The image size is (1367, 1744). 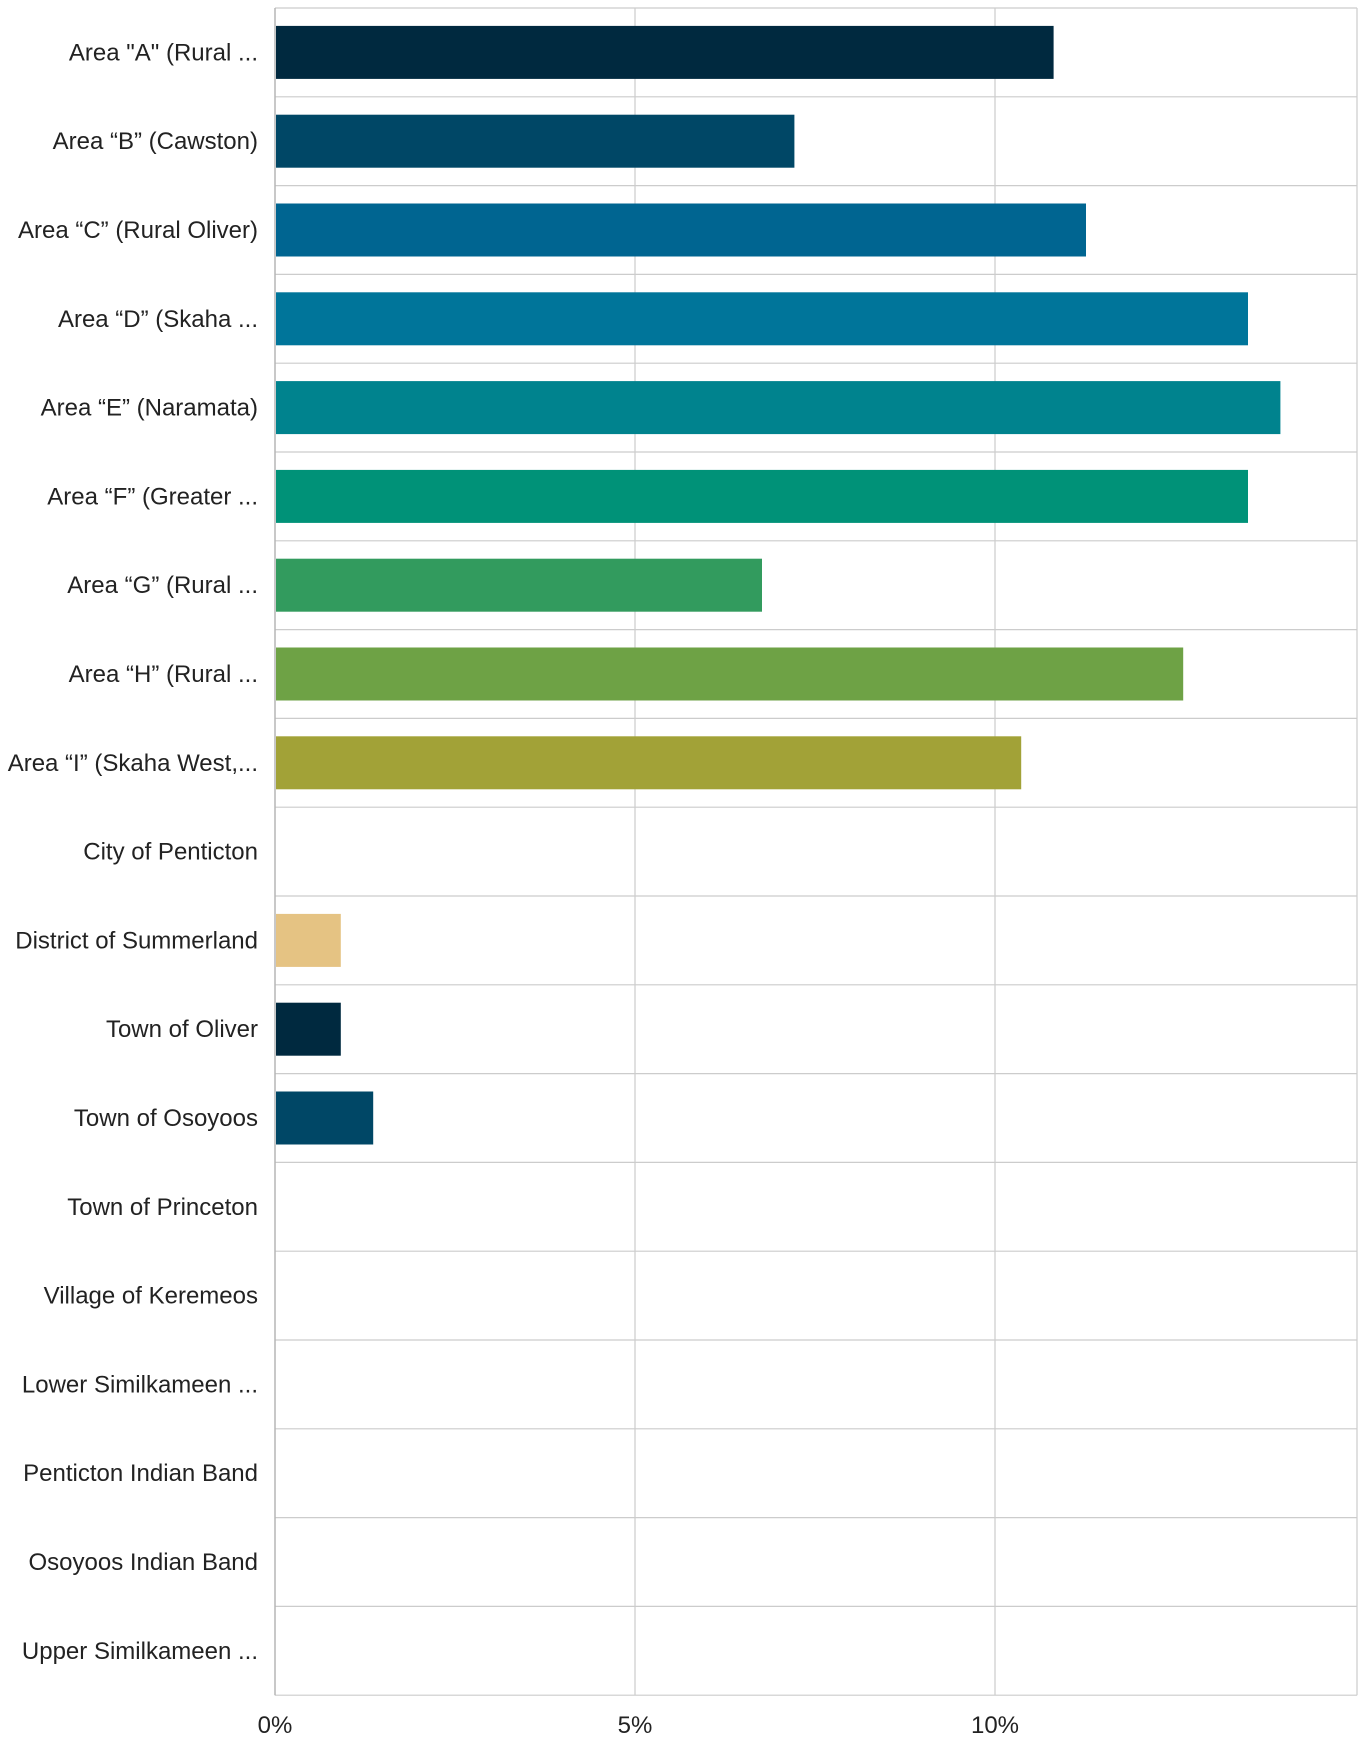 I want to click on category-label: City of Penticton, so click(x=170, y=852).